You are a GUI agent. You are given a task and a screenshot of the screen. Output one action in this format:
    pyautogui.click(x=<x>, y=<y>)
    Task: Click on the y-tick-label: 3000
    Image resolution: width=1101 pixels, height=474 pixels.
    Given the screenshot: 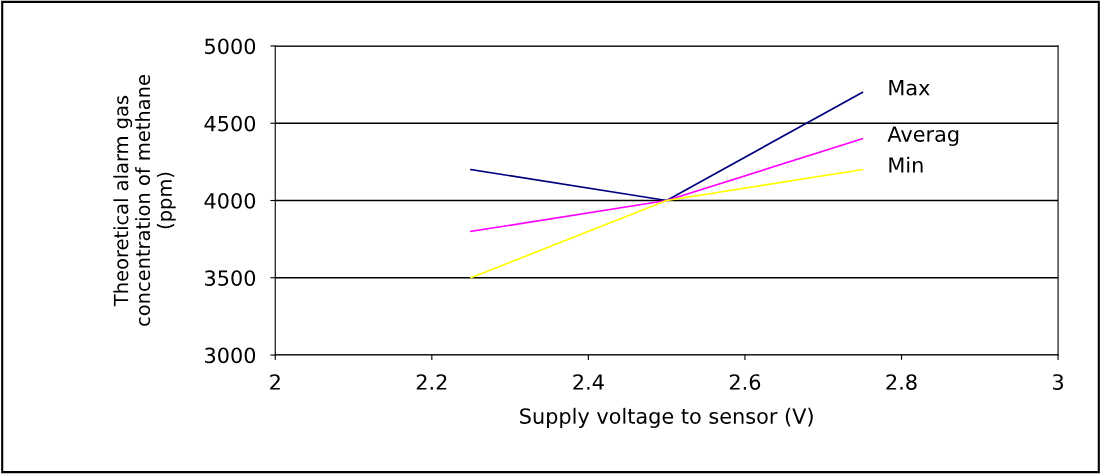 What is the action you would take?
    pyautogui.click(x=230, y=355)
    